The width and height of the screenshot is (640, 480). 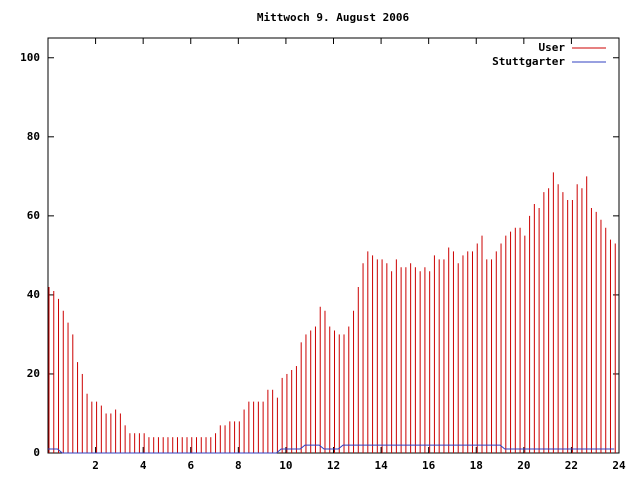 What do you see at coordinates (143, 465) in the screenshot?
I see `x-tick-label: 4` at bounding box center [143, 465].